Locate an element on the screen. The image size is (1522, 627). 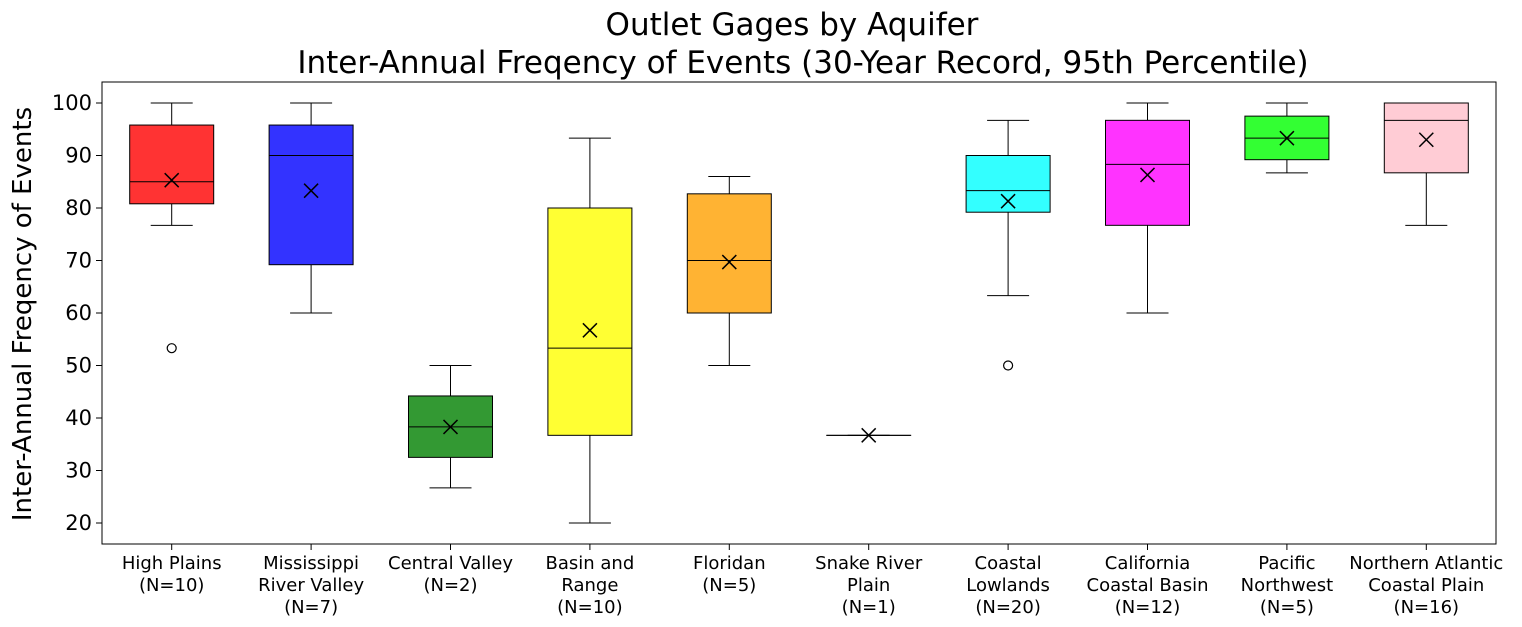
y-axis-label: Inter-Annual Freqency of Events is located at coordinates (23, 314).